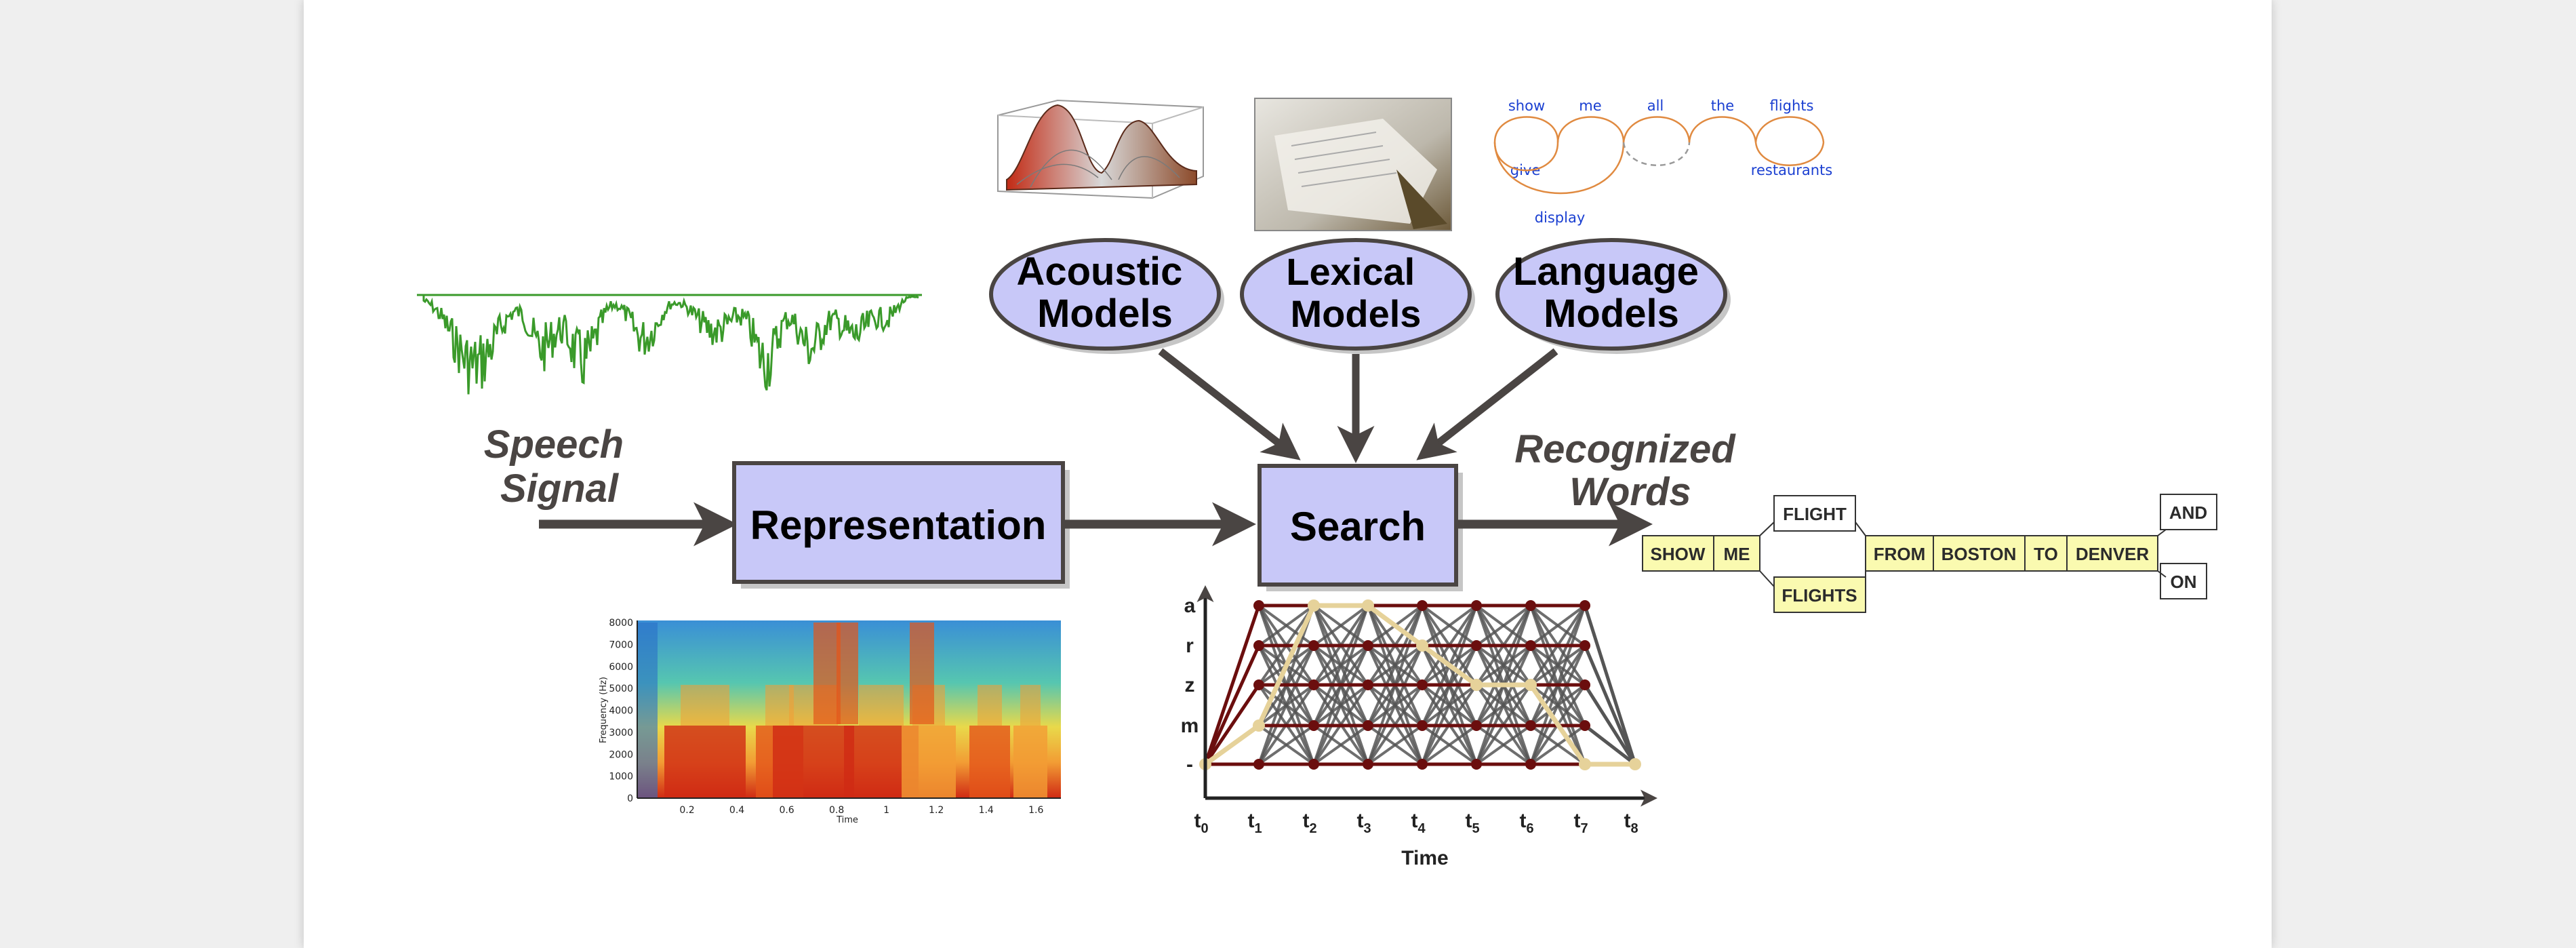 Image resolution: width=2576 pixels, height=948 pixels. What do you see at coordinates (1613, 296) in the screenshot?
I see `language-models-ellipse: Language Models` at bounding box center [1613, 296].